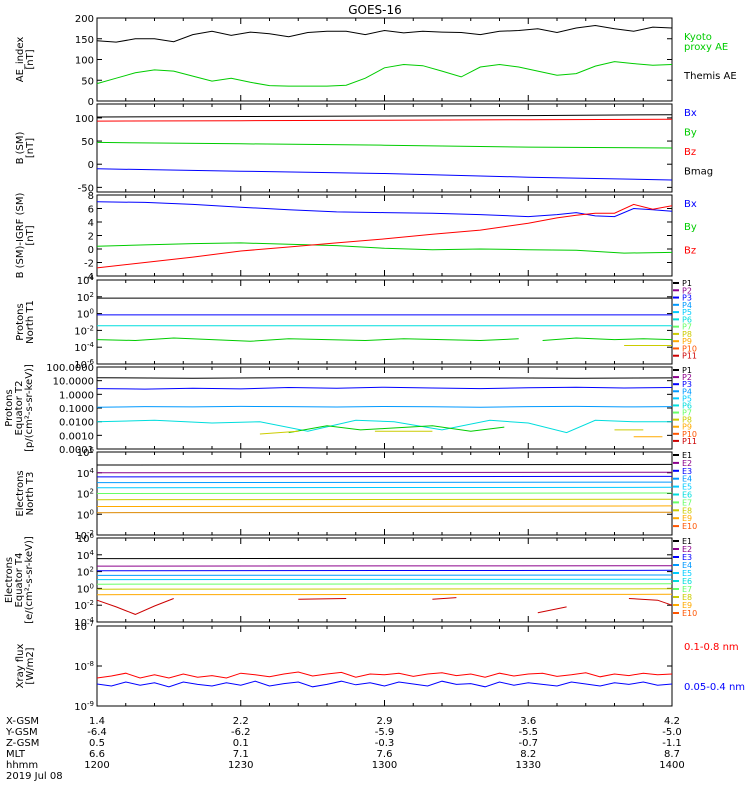 This screenshot has width=750, height=805. Describe the element at coordinates (384, 675) in the screenshot. I see `series-line-0-1-0-8-nm` at that location.